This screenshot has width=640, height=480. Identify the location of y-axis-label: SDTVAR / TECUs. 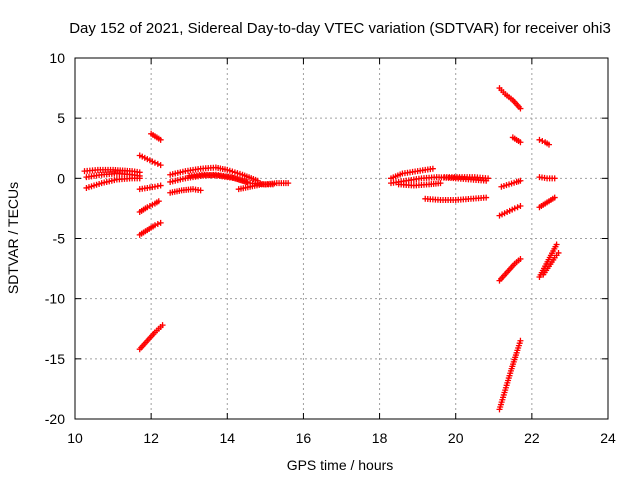
(13, 238).